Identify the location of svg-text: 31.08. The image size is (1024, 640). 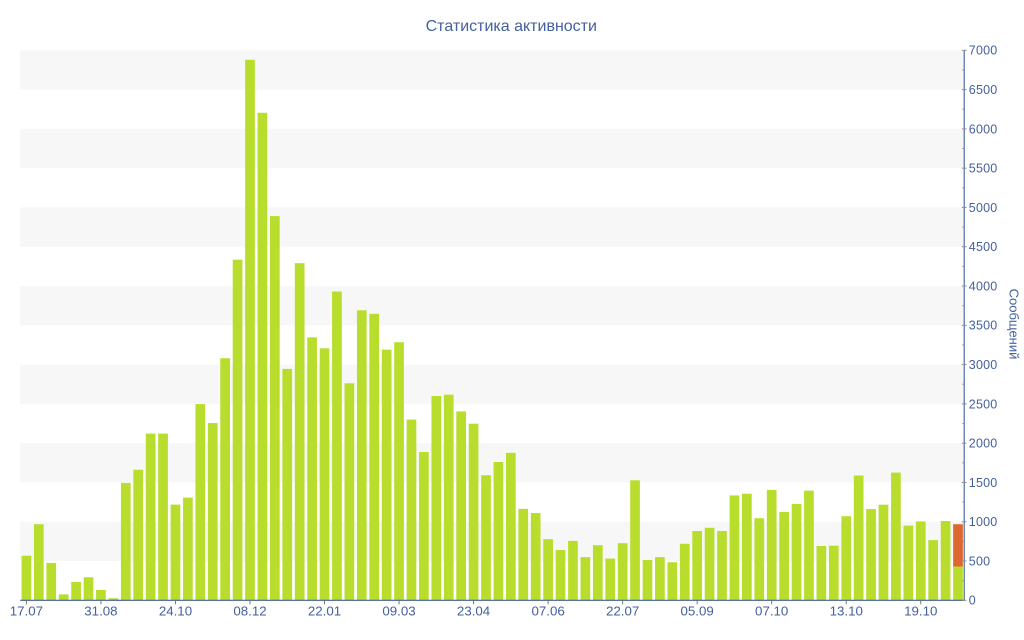
(100, 611).